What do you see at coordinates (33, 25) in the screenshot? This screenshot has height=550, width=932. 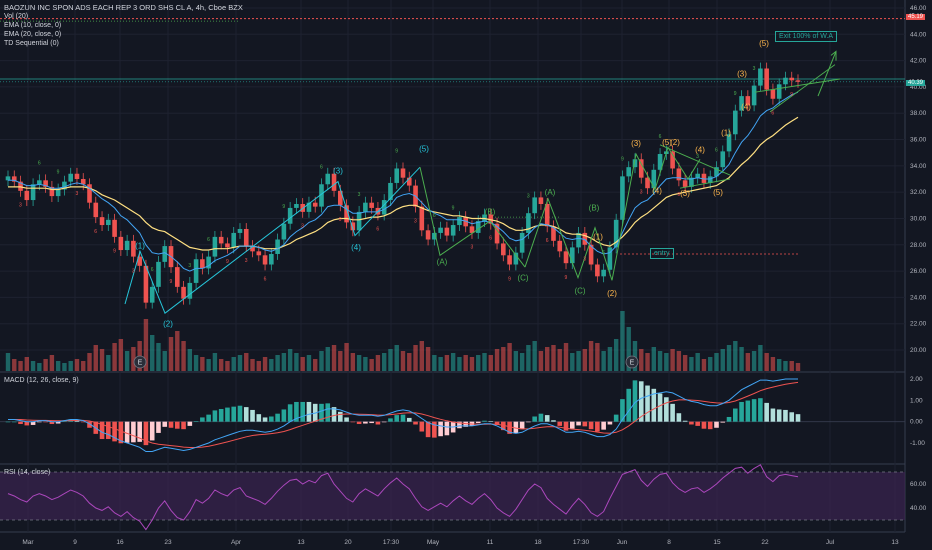 I see `legend-ema10: EMA (10, close, 0)` at bounding box center [33, 25].